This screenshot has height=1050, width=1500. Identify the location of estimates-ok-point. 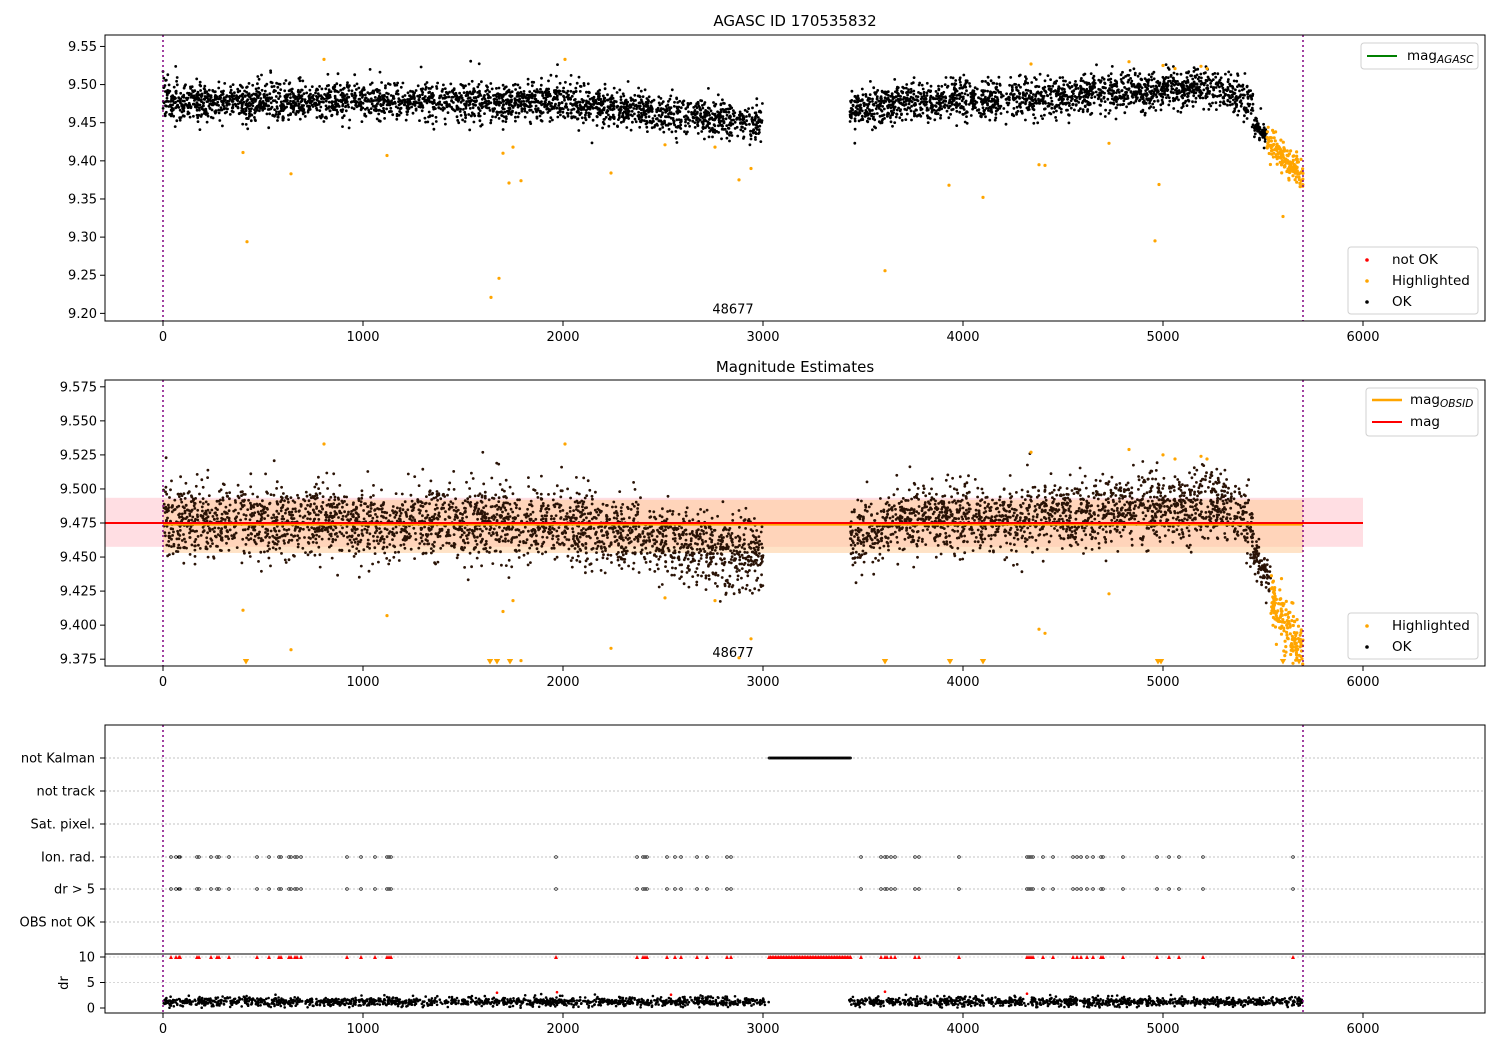
(323, 502).